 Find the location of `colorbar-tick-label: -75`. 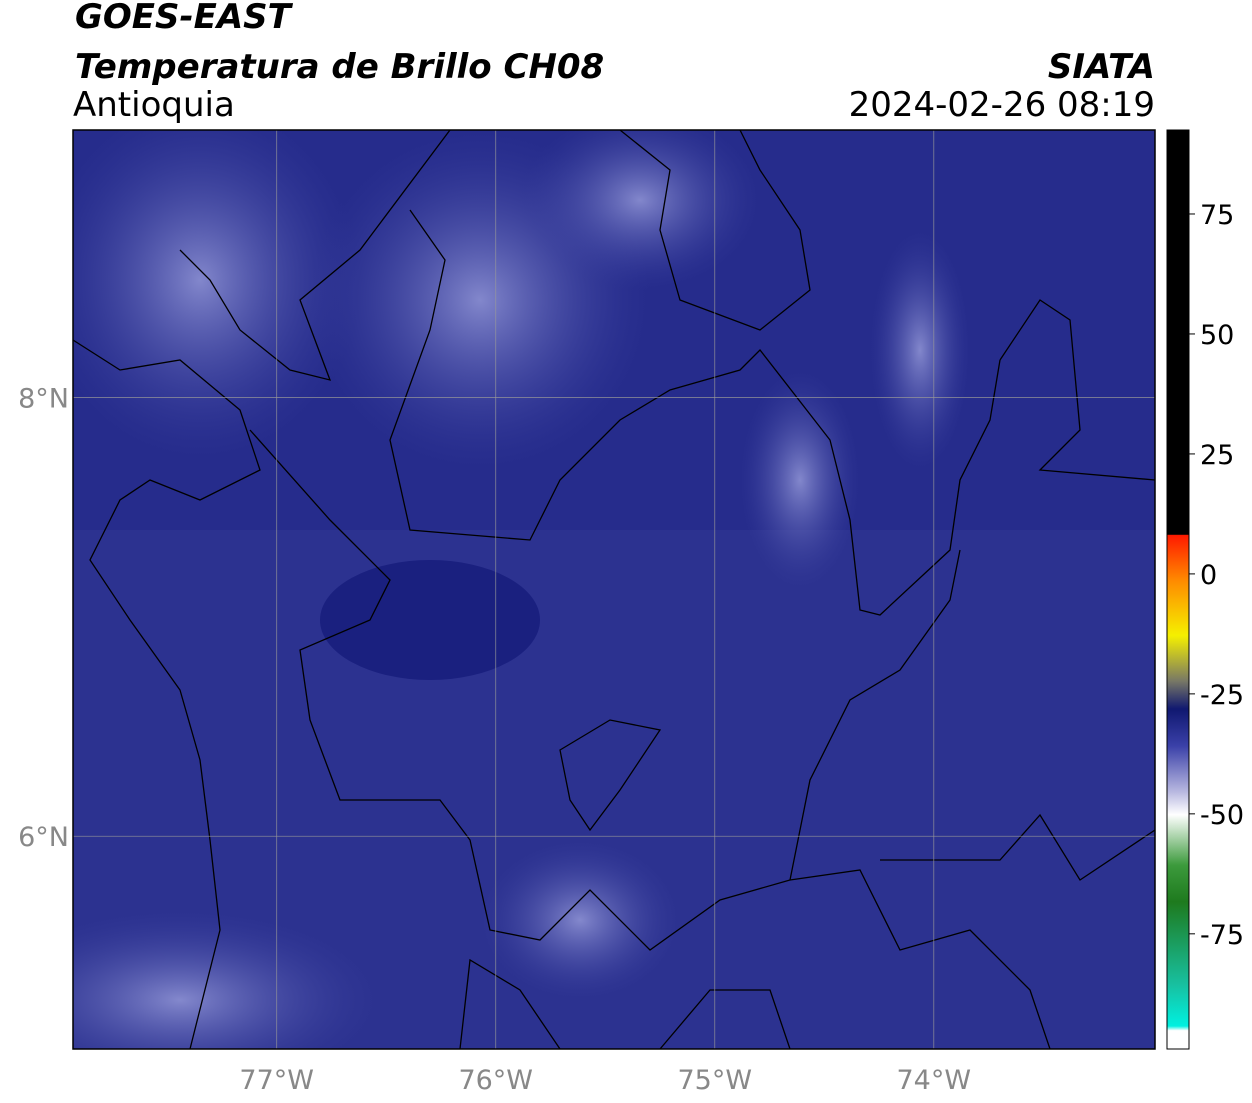

colorbar-tick-label: -75 is located at coordinates (1222, 935).